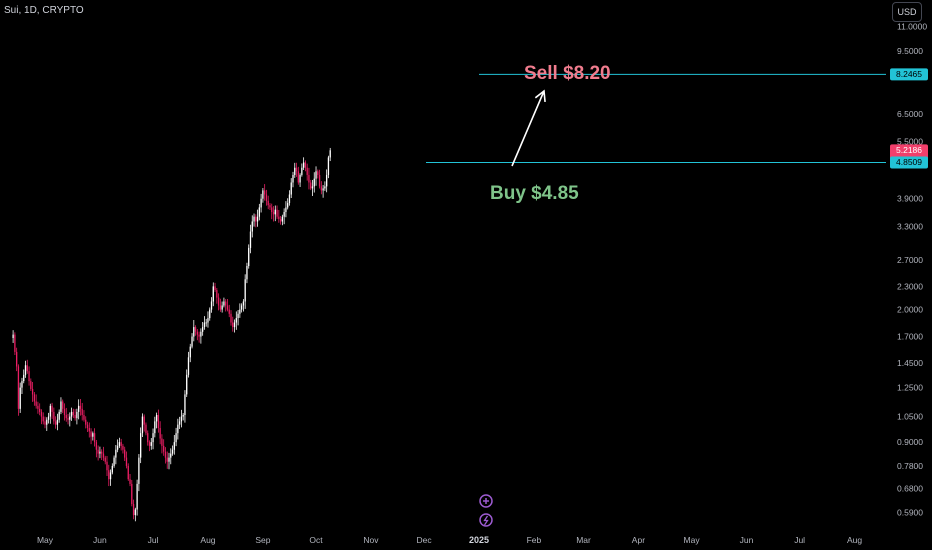  Describe the element at coordinates (534, 540) in the screenshot. I see `month-label: Feb` at that location.